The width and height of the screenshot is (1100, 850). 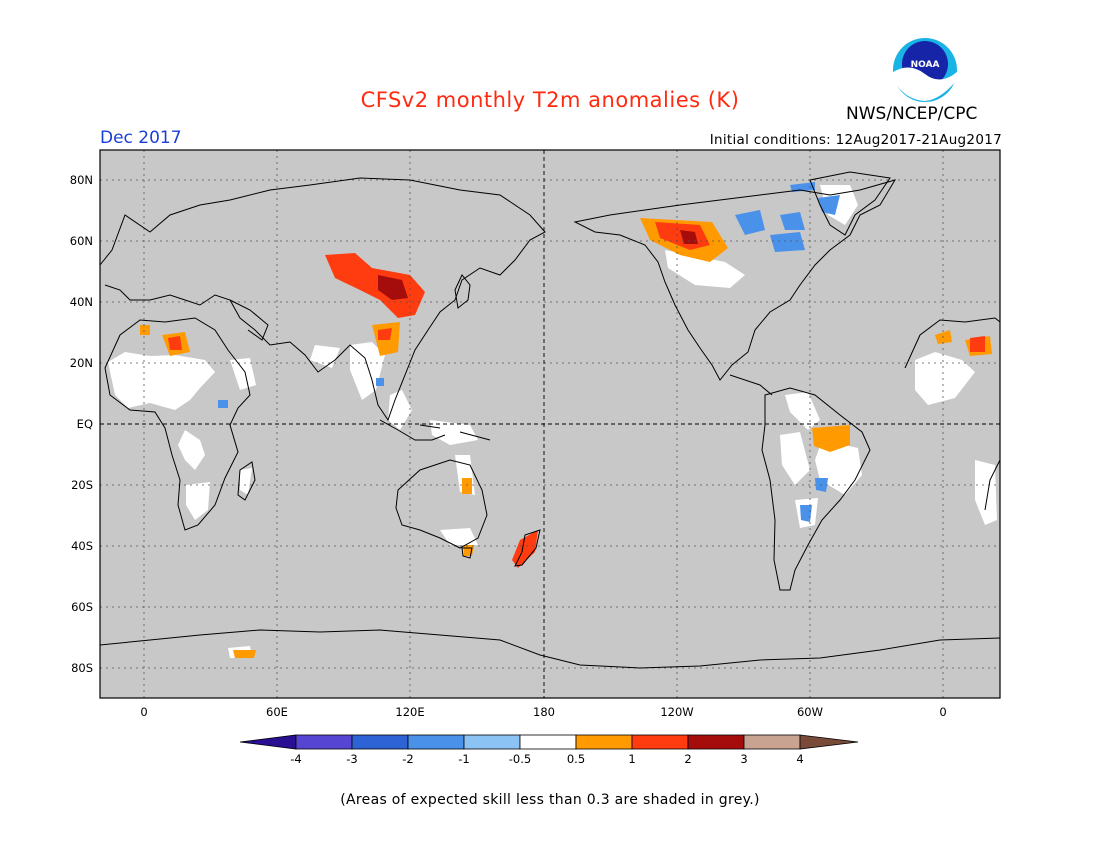 What do you see at coordinates (829, 742) in the screenshot?
I see `colorbar-high-arrow` at bounding box center [829, 742].